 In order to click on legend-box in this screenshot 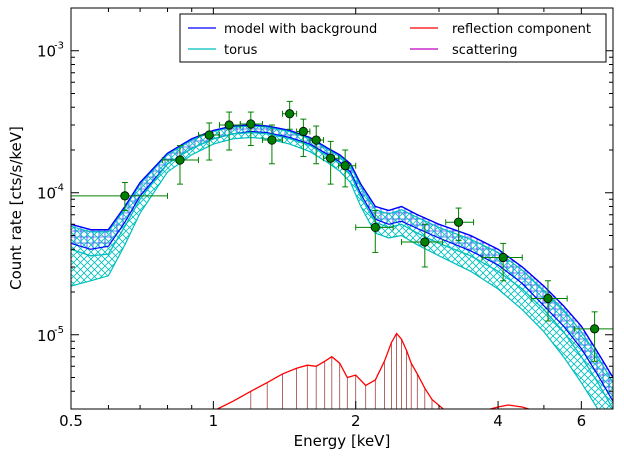, I will do `click(393, 38)`.